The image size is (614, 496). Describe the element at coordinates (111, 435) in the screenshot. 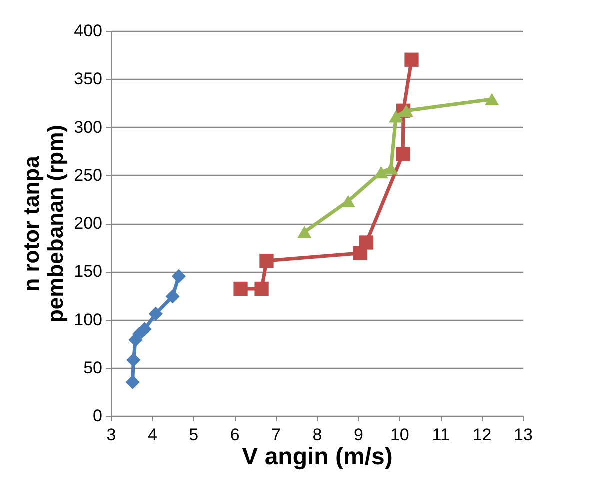

I see `x-tick-label: 3` at that location.